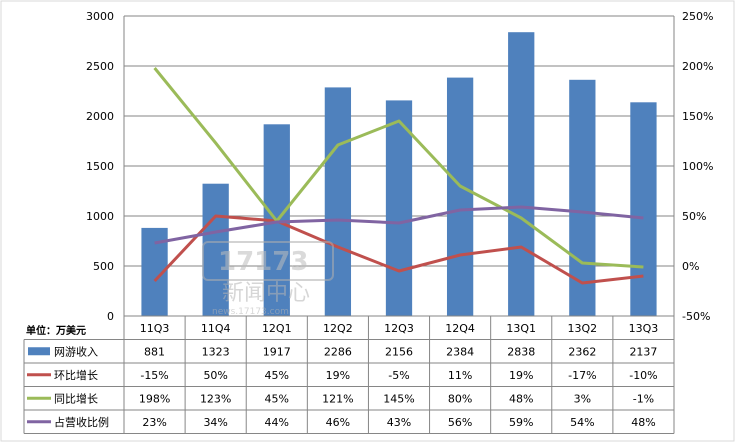 The height and width of the screenshot is (446, 735). I want to click on data-label: 2362, so click(582, 351).